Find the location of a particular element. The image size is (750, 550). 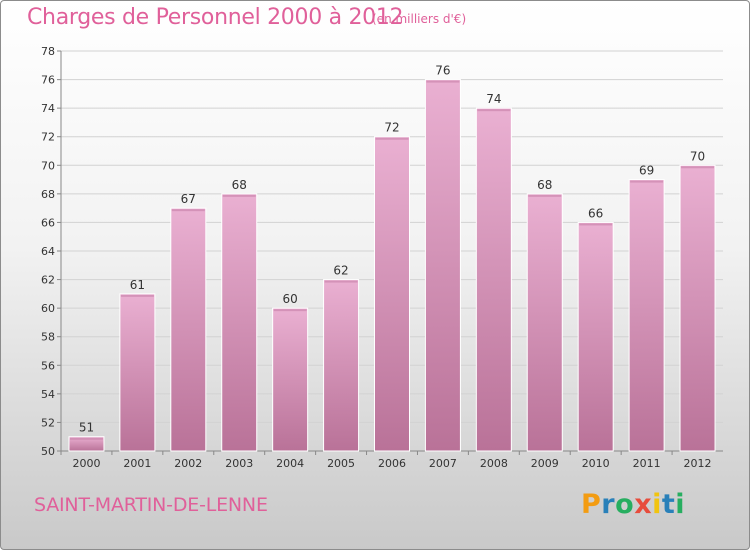

logo-letter: x is located at coordinates (643, 504).